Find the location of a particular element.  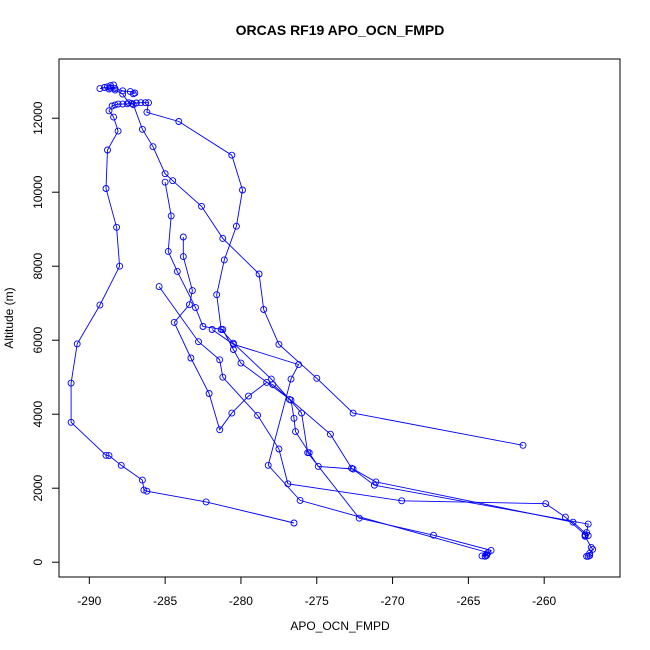

series-line is located at coordinates (117, 91).